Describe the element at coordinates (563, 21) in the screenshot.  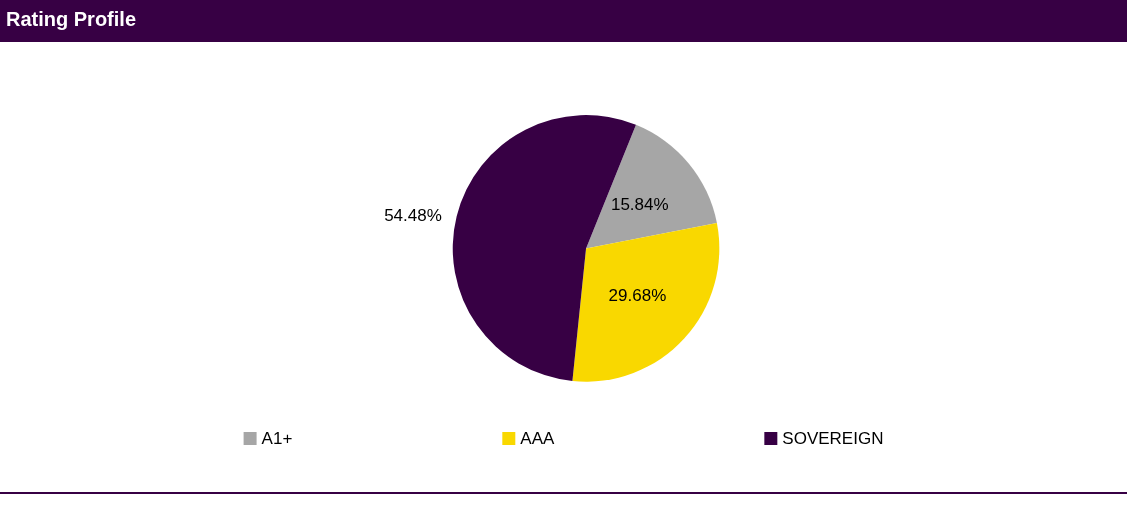
I see `text: Rating Profile` at that location.